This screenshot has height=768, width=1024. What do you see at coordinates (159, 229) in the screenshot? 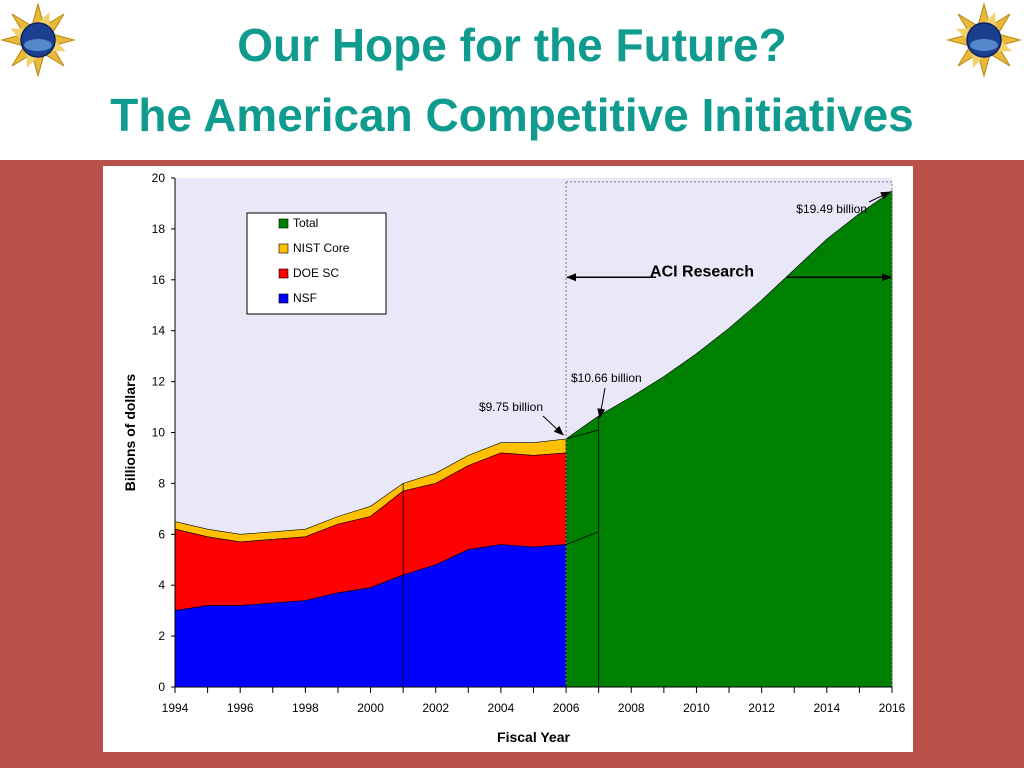
I see `y-tick-label: 18` at bounding box center [159, 229].